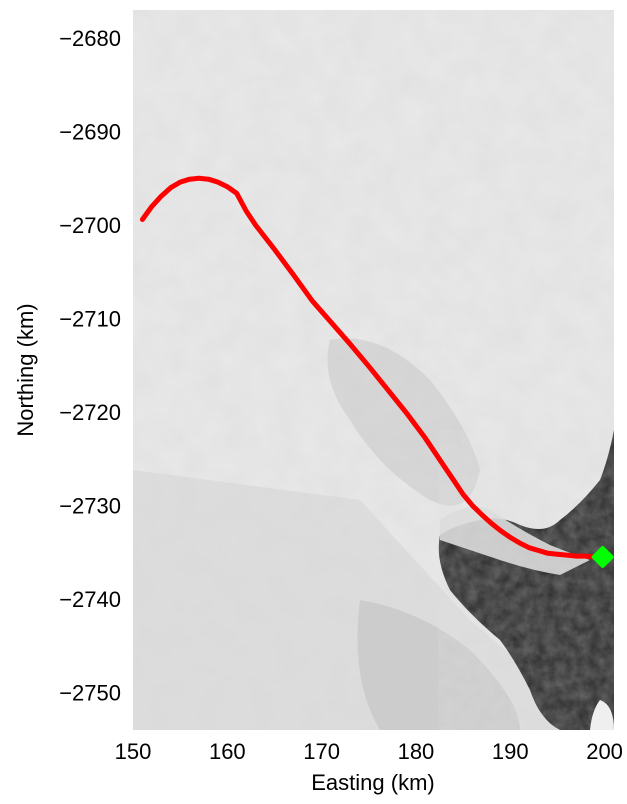 The image size is (627, 804). What do you see at coordinates (90, 599) in the screenshot?
I see `y-tick-label: −2740` at bounding box center [90, 599].